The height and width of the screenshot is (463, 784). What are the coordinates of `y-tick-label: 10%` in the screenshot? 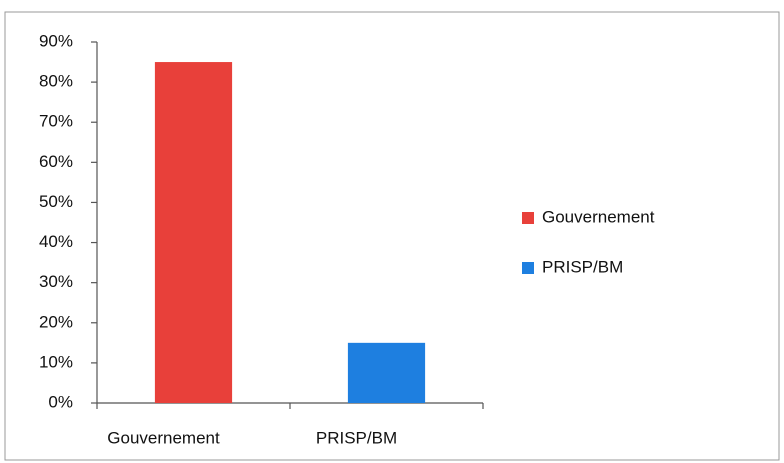 It's located at (56, 361).